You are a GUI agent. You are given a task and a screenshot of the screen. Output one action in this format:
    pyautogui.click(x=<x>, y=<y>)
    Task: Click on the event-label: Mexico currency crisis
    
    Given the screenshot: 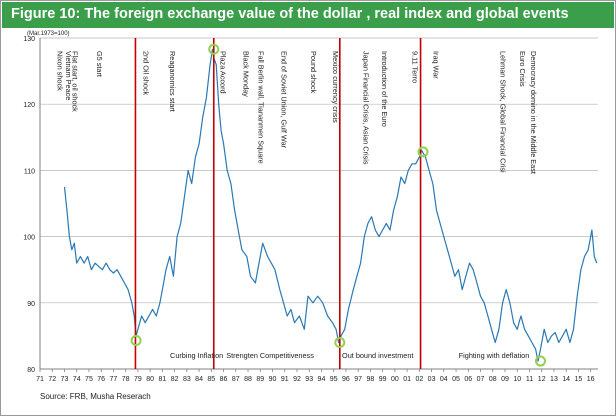 What is the action you would take?
    pyautogui.click(x=335, y=87)
    